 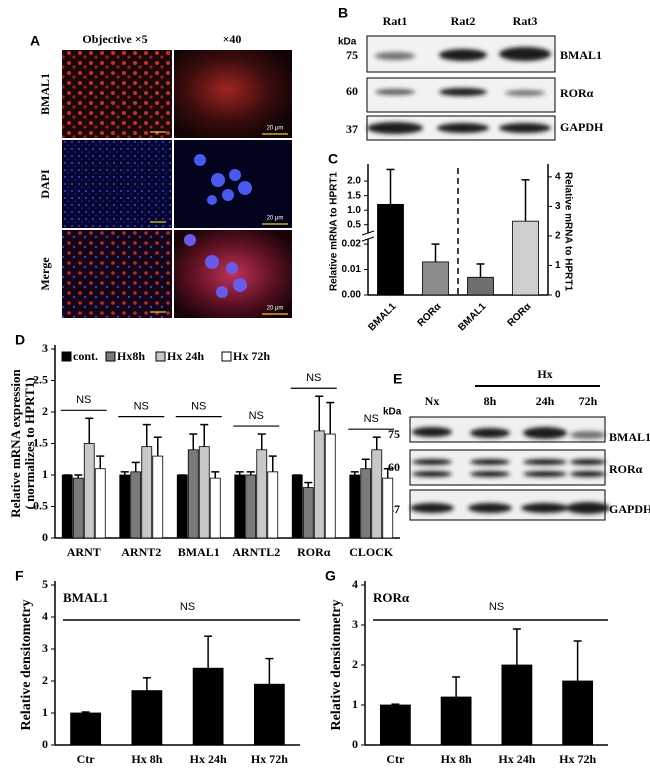 What do you see at coordinates (19, 576) in the screenshot?
I see `panel-label: F` at bounding box center [19, 576].